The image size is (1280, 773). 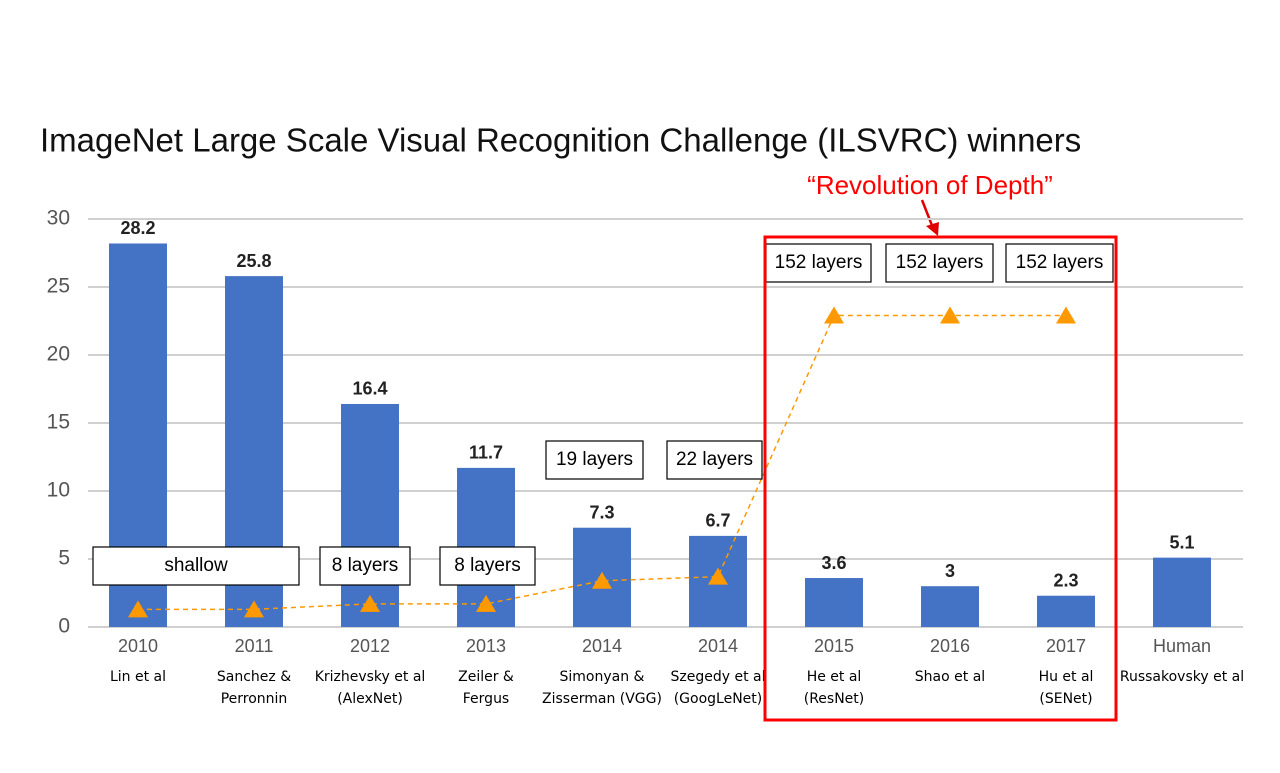 What do you see at coordinates (1182, 646) in the screenshot?
I see `x-tick-label: Human` at bounding box center [1182, 646].